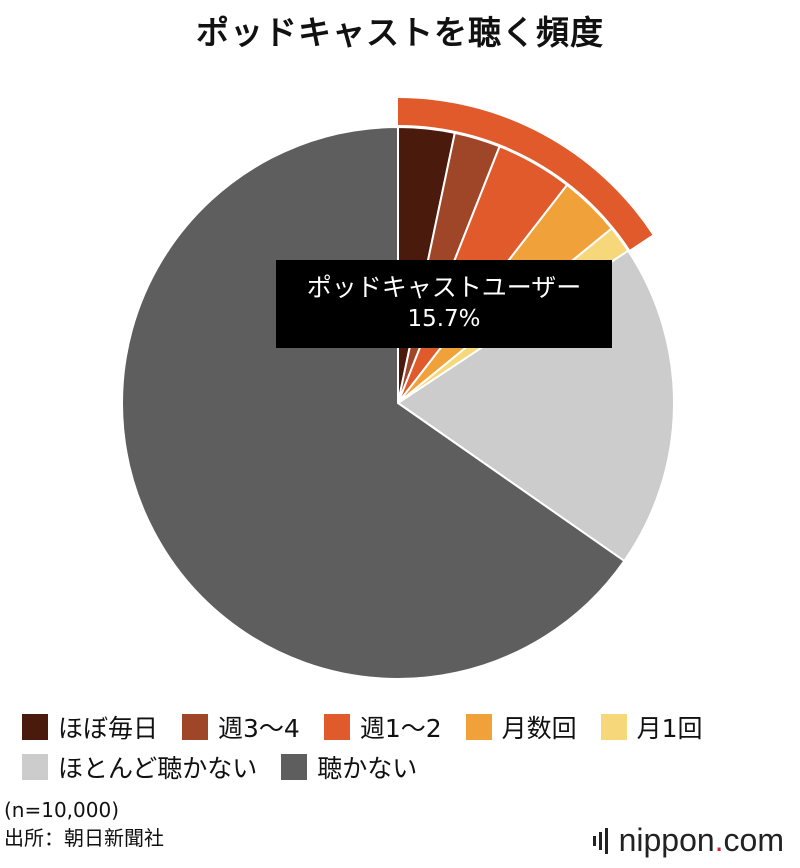 The image size is (800, 868). Describe the element at coordinates (158, 768) in the screenshot. I see `legend-label: ほとんど聴かない` at that location.